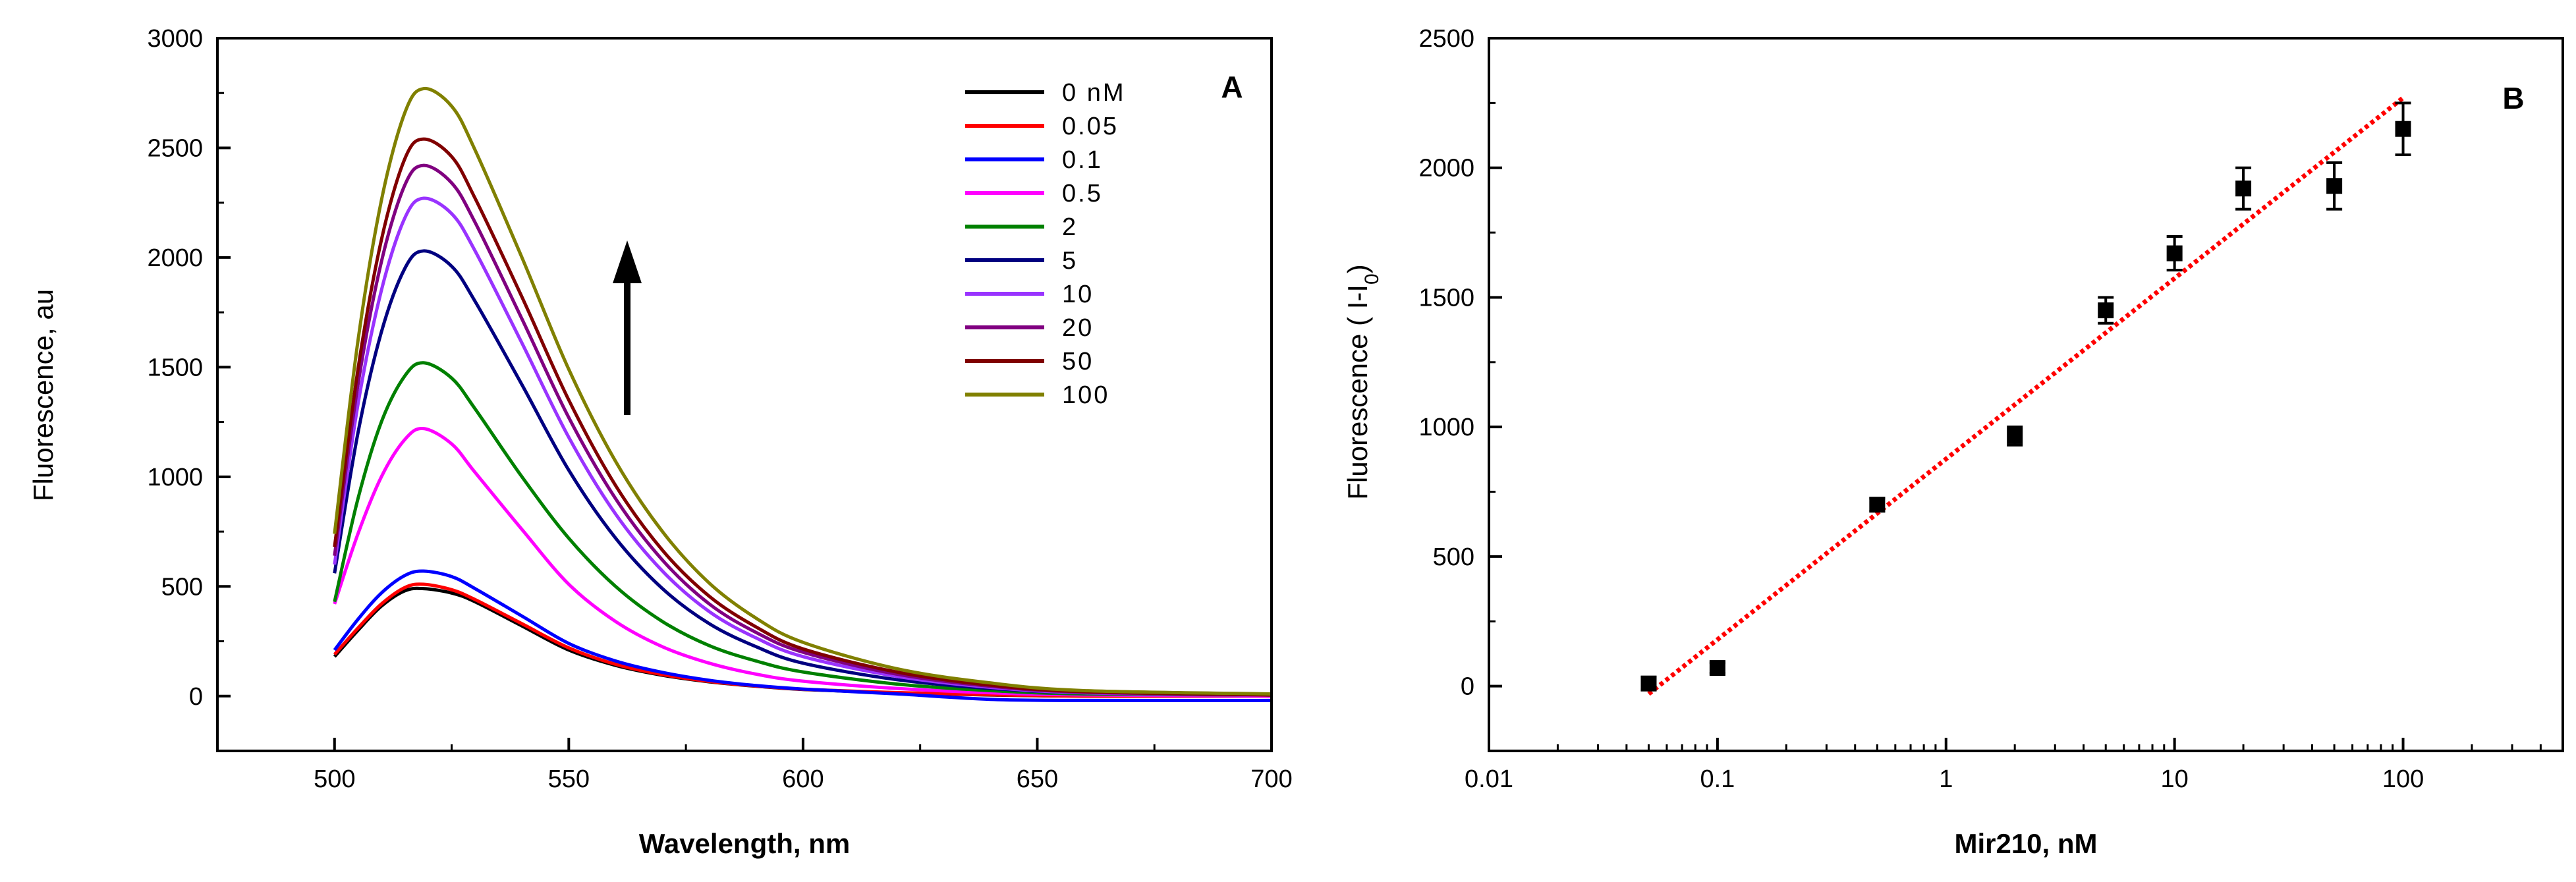  Describe the element at coordinates (1717, 779) in the screenshot. I see `x-tick-label: 0.1` at that location.